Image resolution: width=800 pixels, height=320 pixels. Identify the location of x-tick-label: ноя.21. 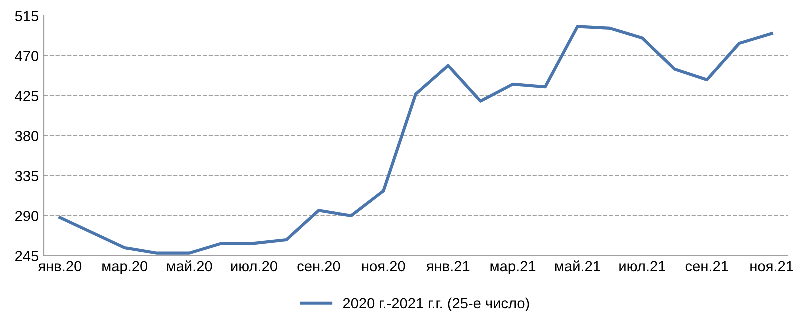
(772, 266).